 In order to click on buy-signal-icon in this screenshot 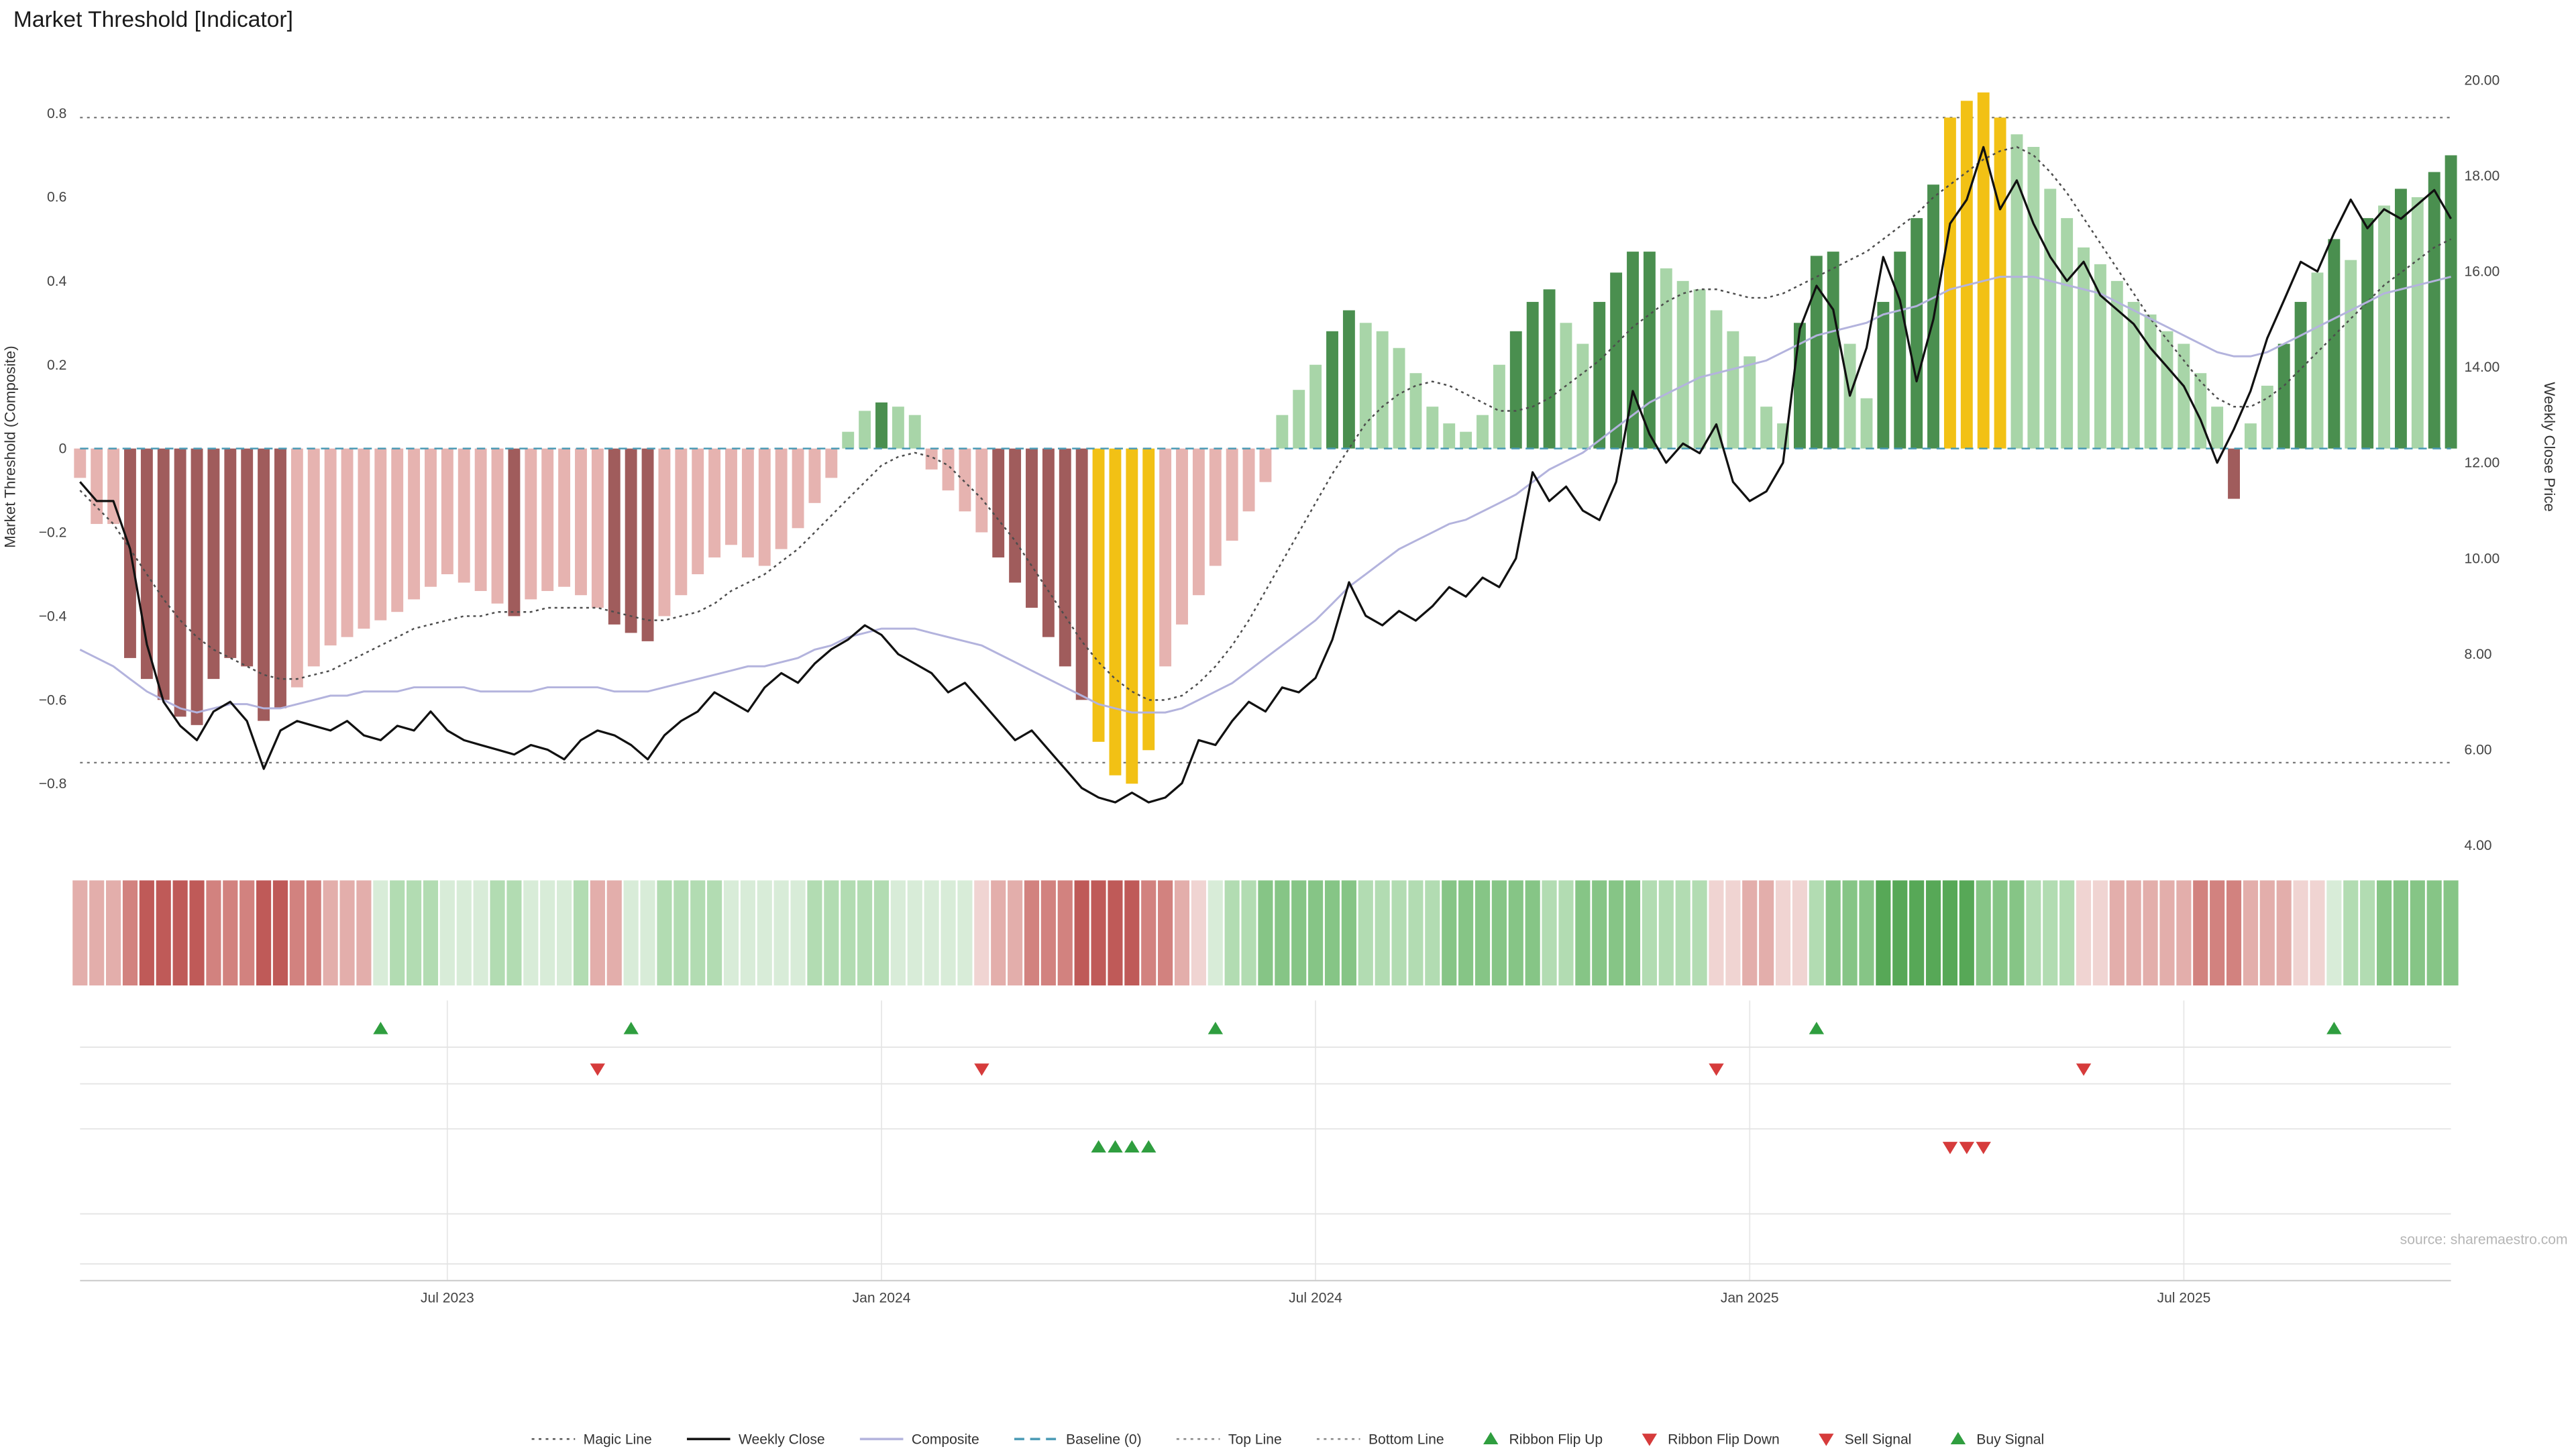, I will do `click(1132, 1146)`.